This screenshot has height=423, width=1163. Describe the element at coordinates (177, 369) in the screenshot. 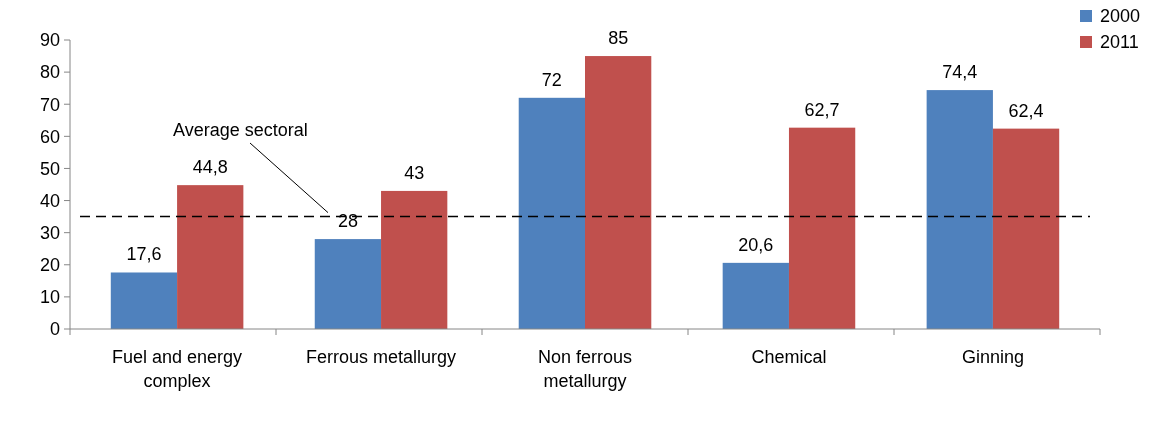

I see `x-tick-label: Fuel and energy complex` at that location.